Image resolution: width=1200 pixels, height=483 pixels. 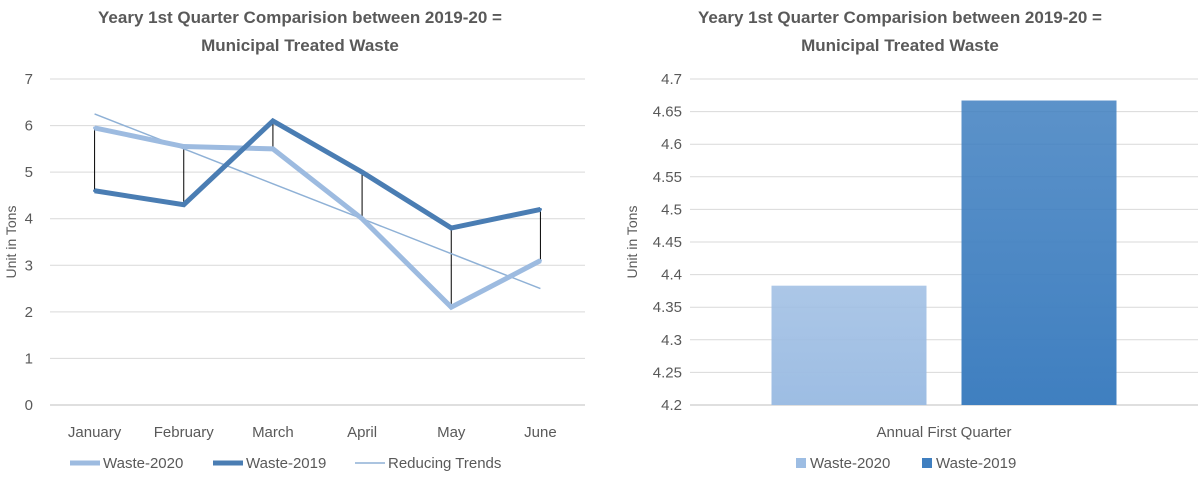 I want to click on y-tick-label: 4.35, so click(x=667, y=307).